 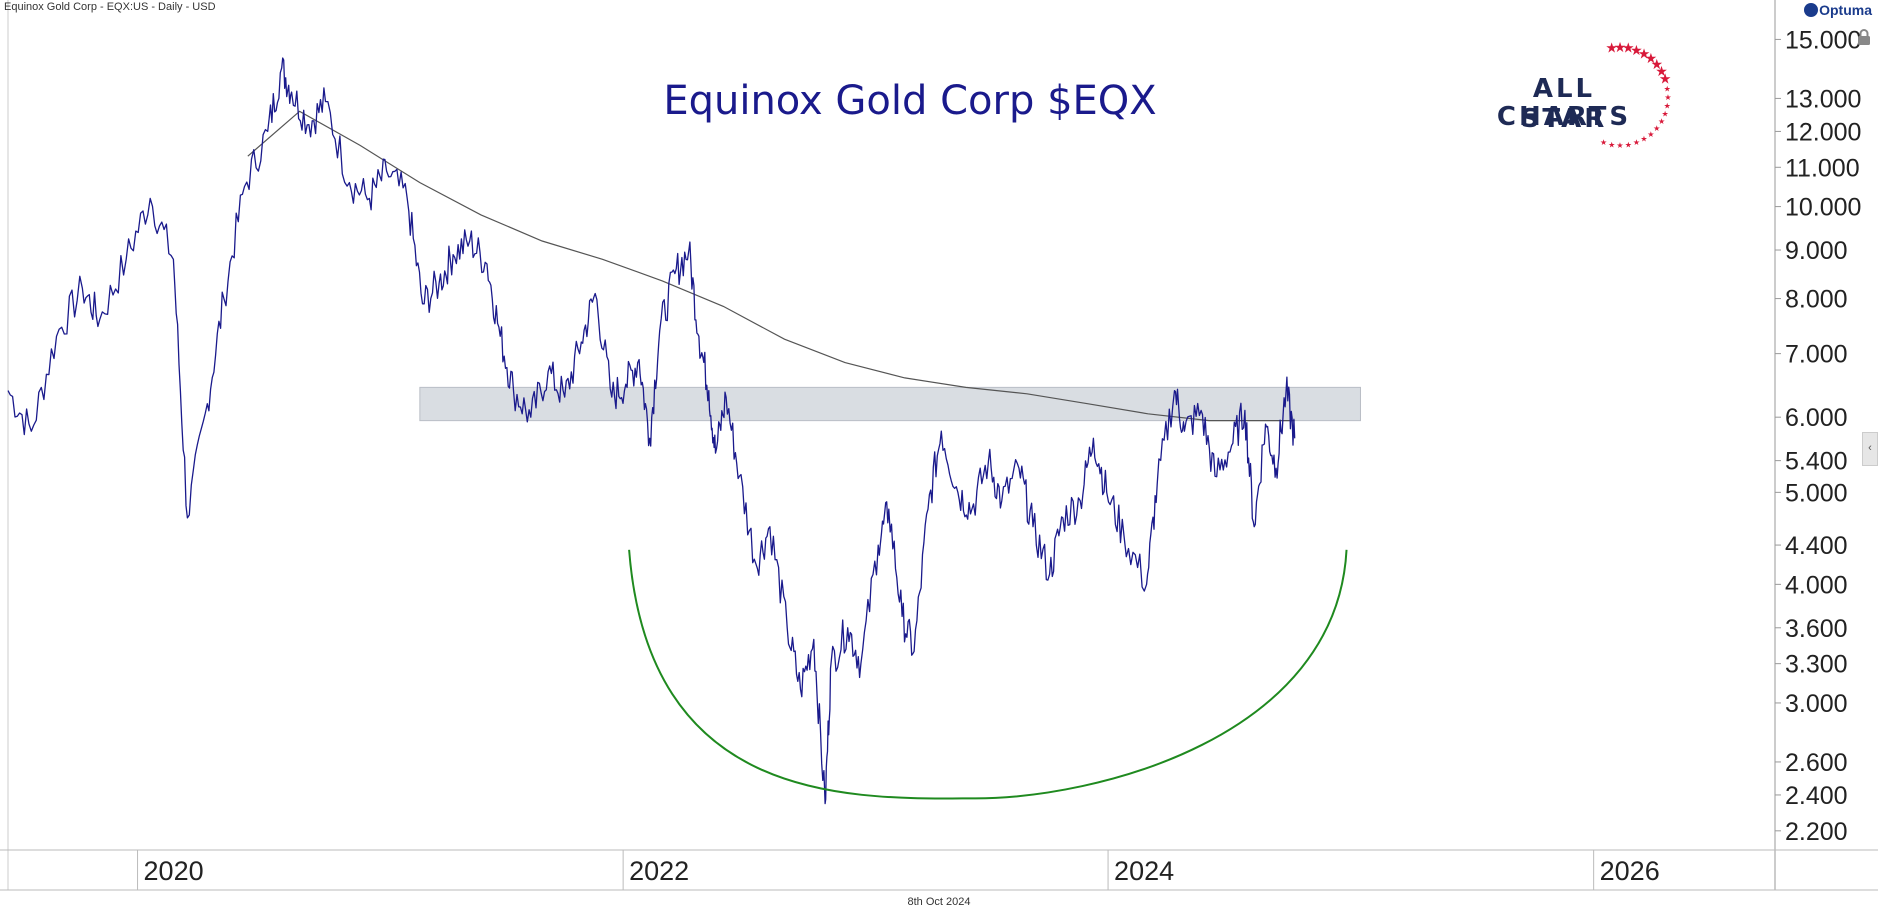 What do you see at coordinates (1816, 462) in the screenshot?
I see `y-tick-label: 5.400` at bounding box center [1816, 462].